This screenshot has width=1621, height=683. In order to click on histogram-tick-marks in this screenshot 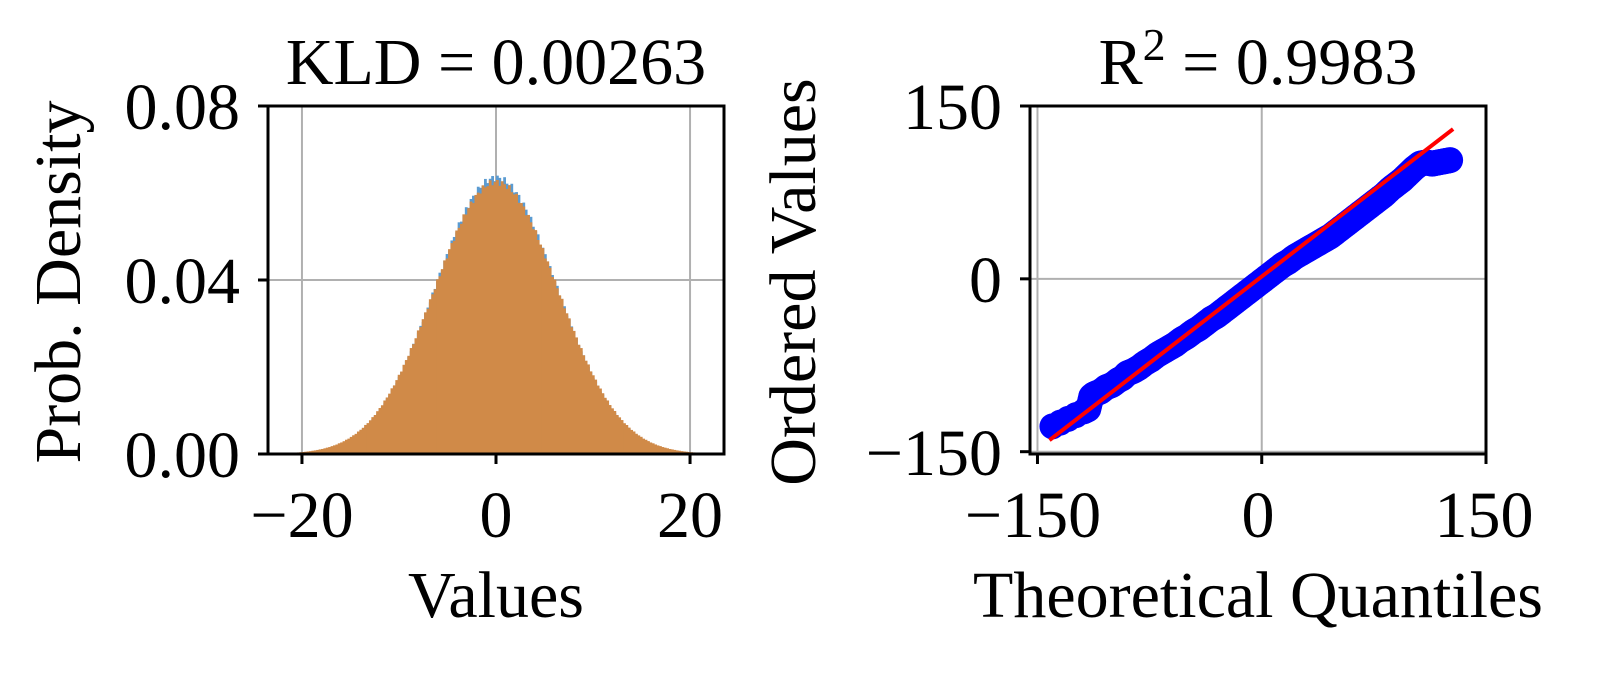, I will do `click(475, 284)`.